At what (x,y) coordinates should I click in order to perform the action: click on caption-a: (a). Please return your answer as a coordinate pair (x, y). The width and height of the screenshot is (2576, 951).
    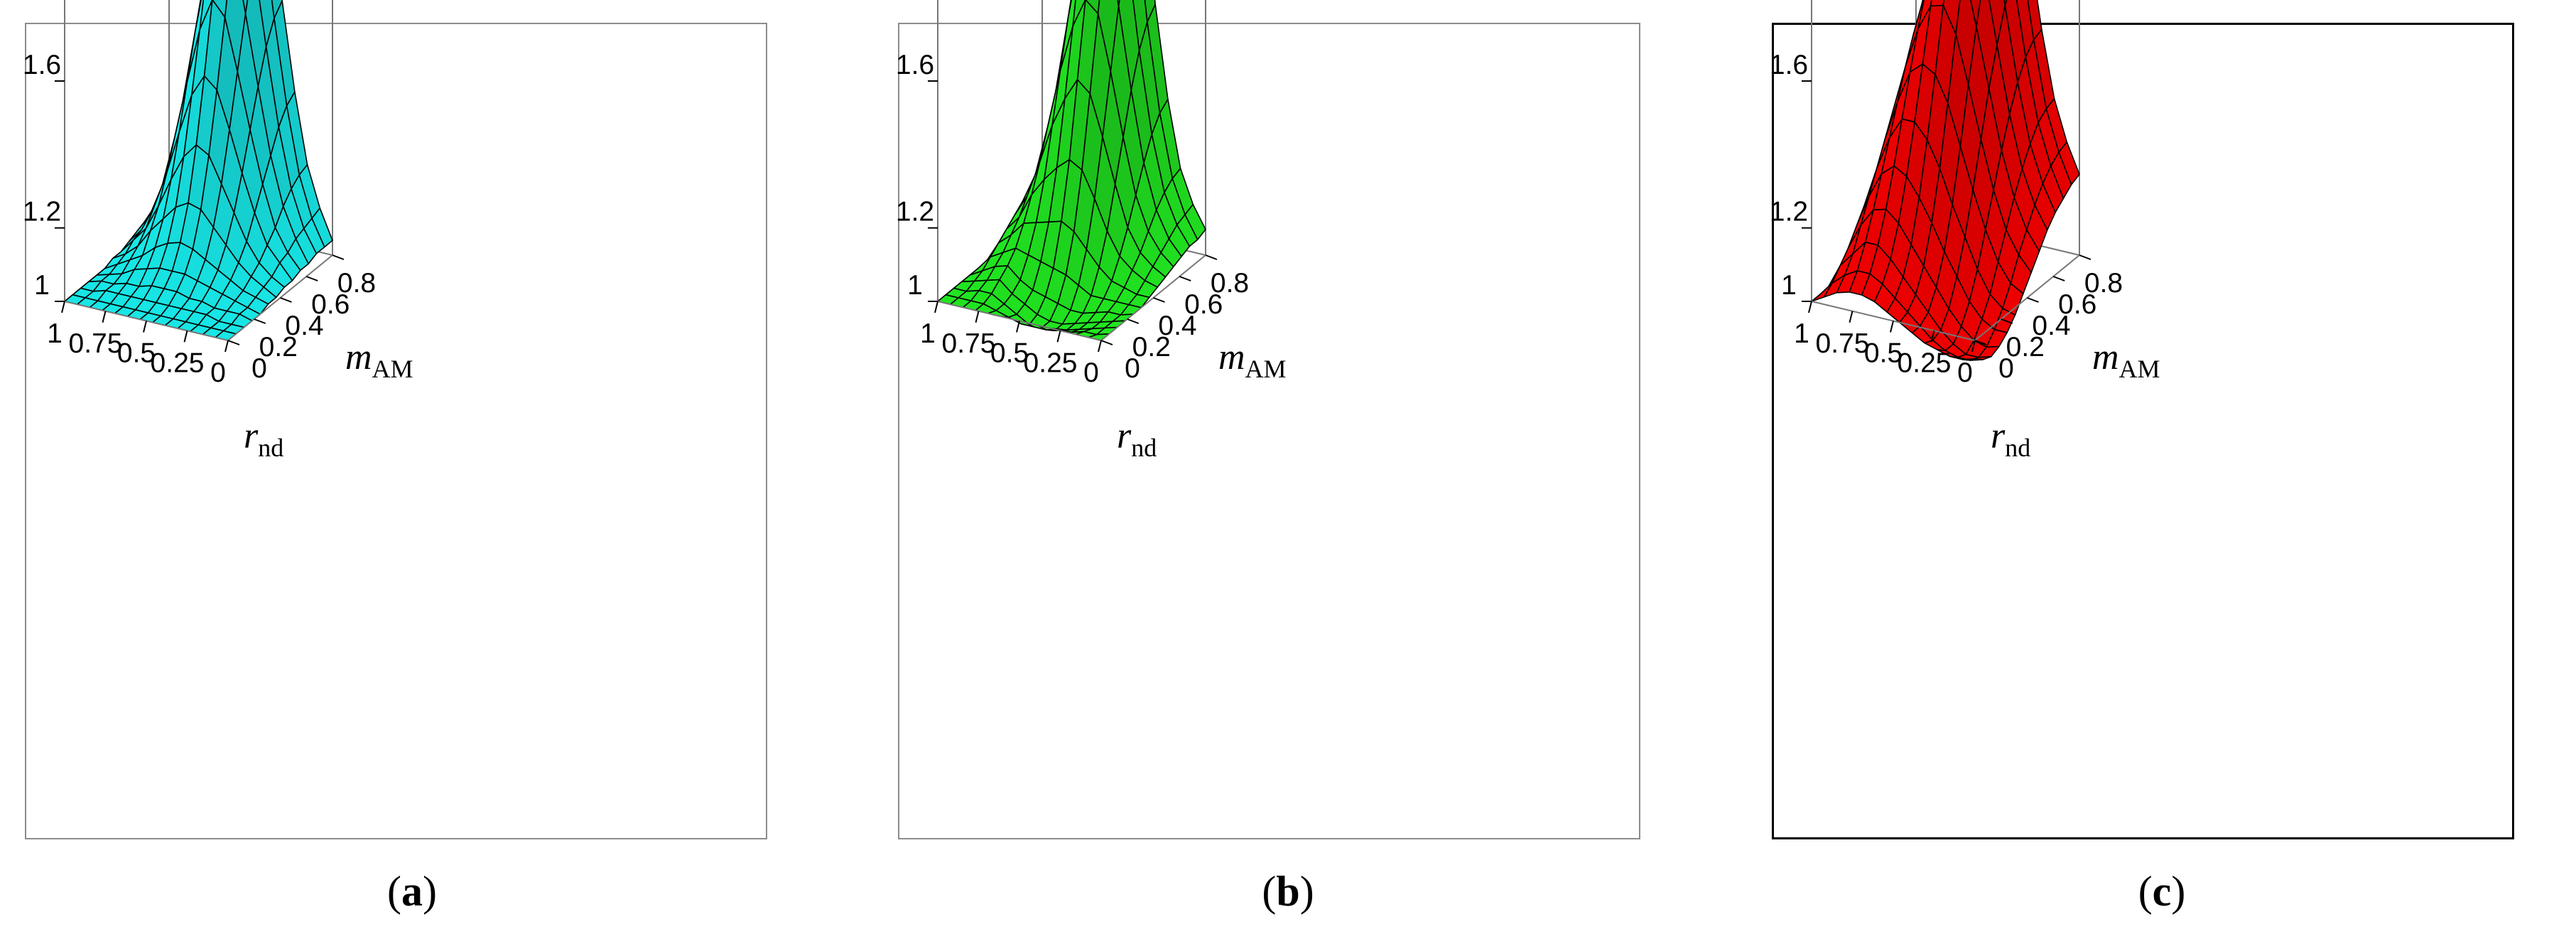
    Looking at the image, I should click on (412, 891).